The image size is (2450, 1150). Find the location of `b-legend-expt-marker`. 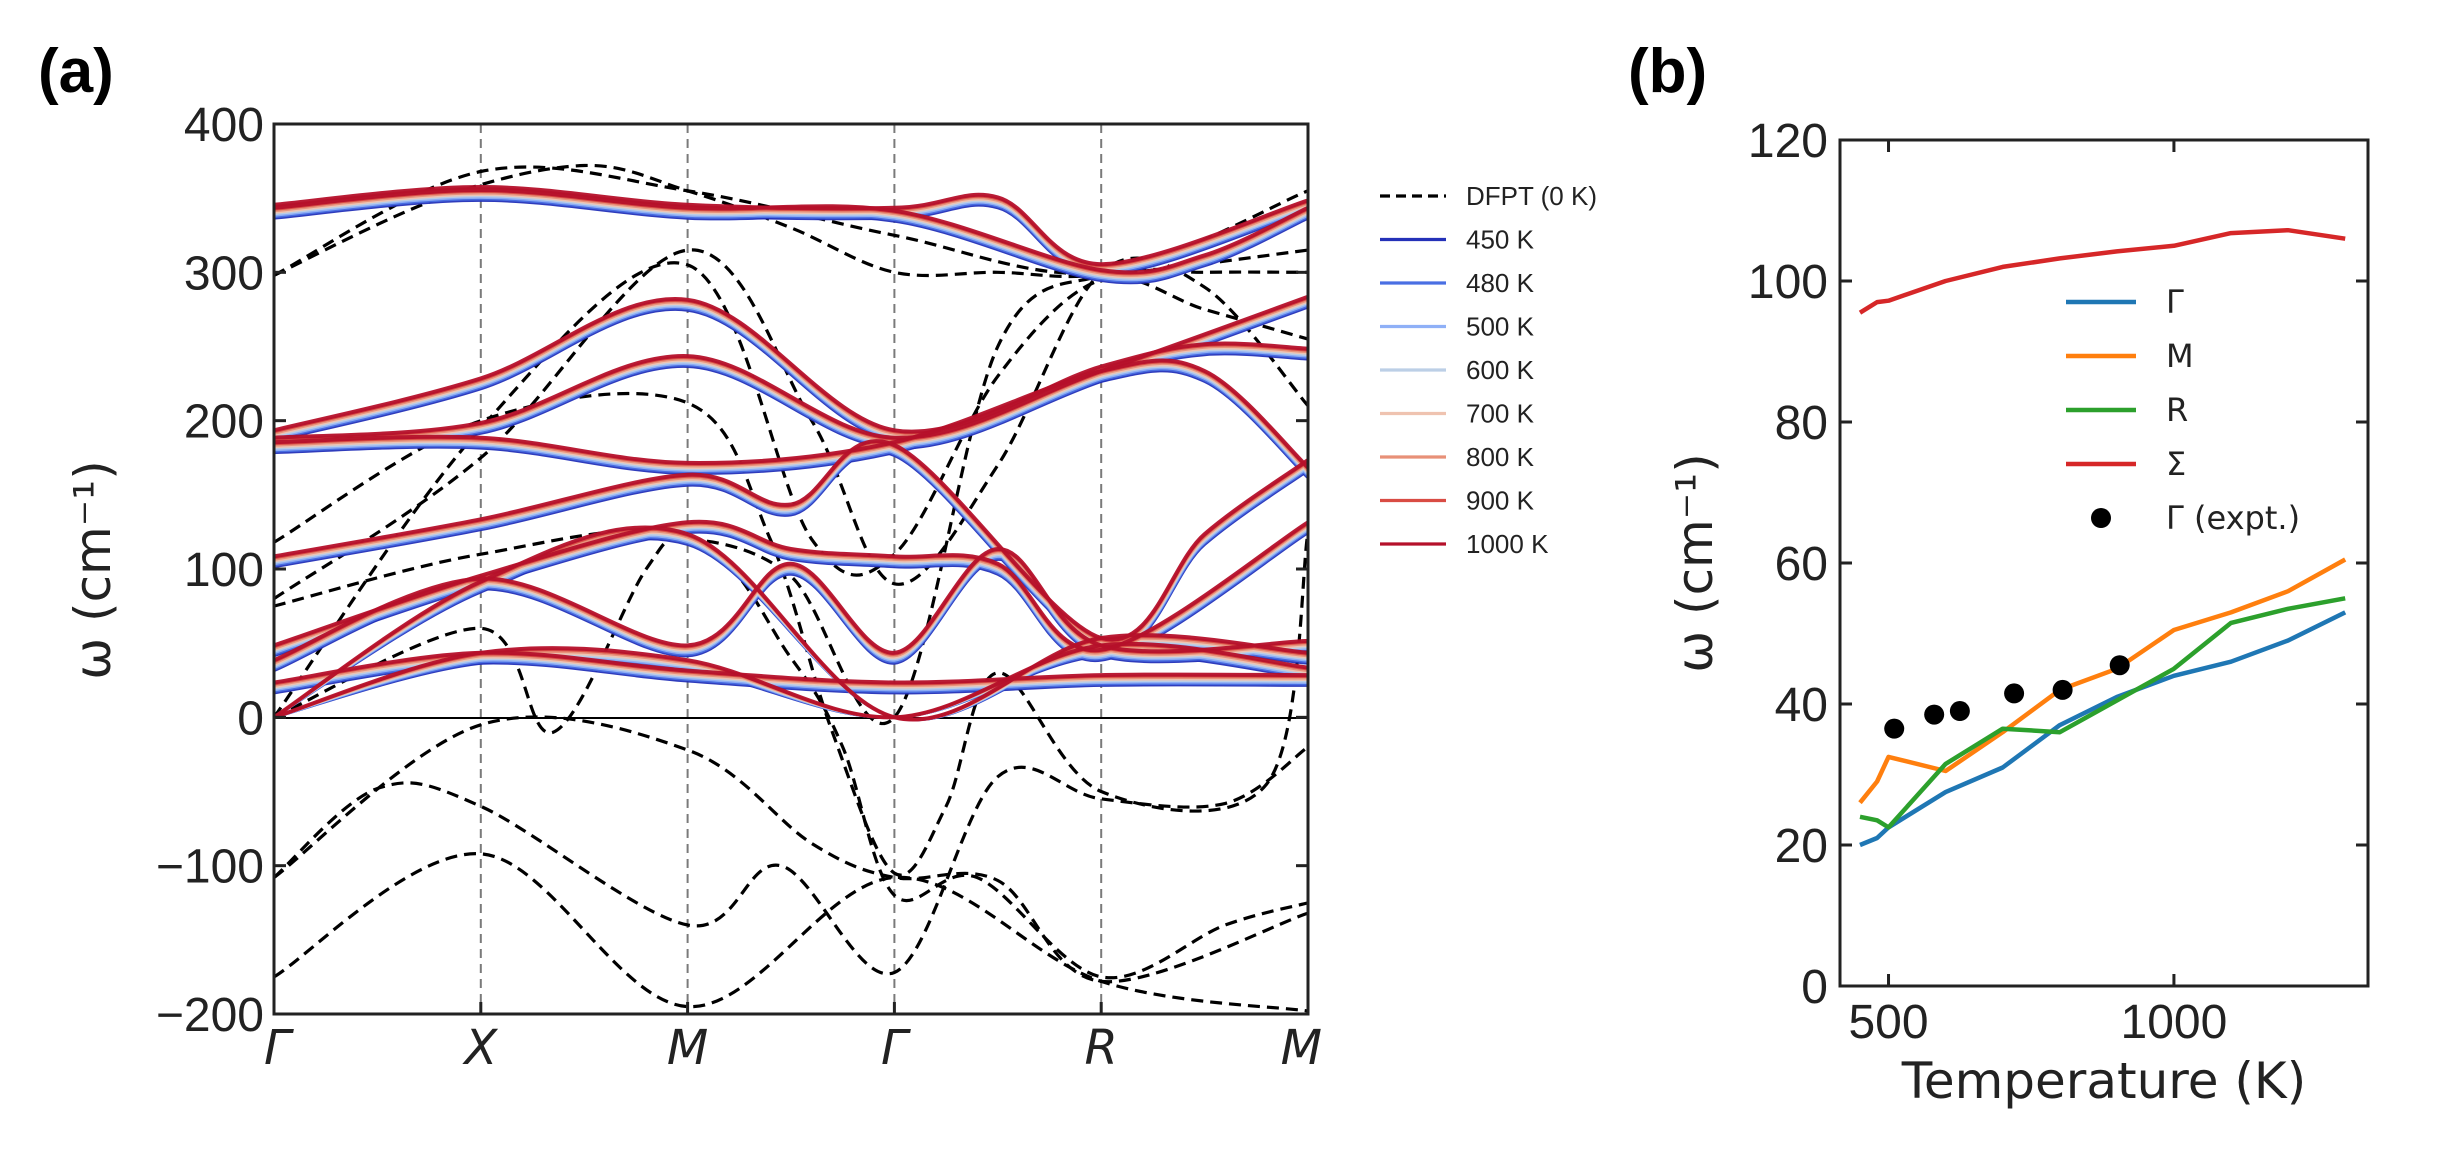

b-legend-expt-marker is located at coordinates (2101, 518).